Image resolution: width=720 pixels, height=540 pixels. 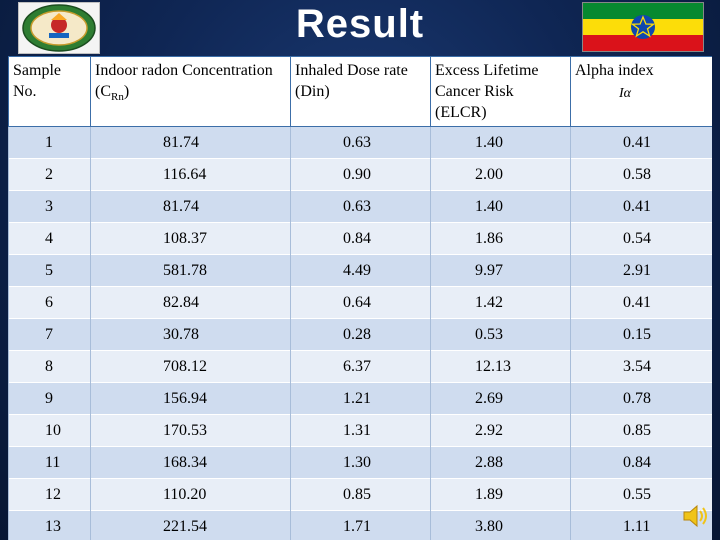 I want to click on table-cell: 11, so click(x=49, y=462).